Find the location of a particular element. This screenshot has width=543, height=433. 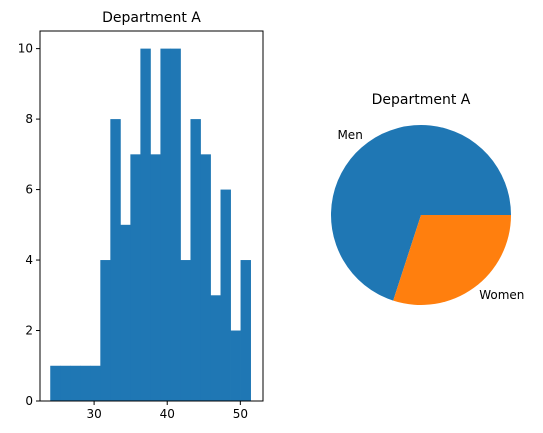

pie-slice-label: Women is located at coordinates (501, 295).